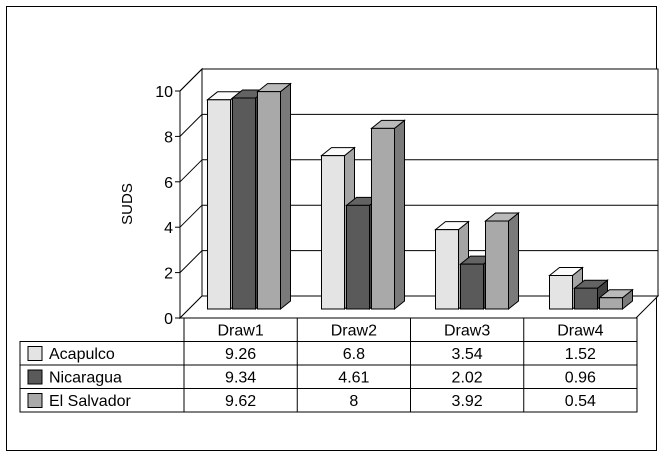  Describe the element at coordinates (354, 331) in the screenshot. I see `x-tick-label: Draw2` at that location.